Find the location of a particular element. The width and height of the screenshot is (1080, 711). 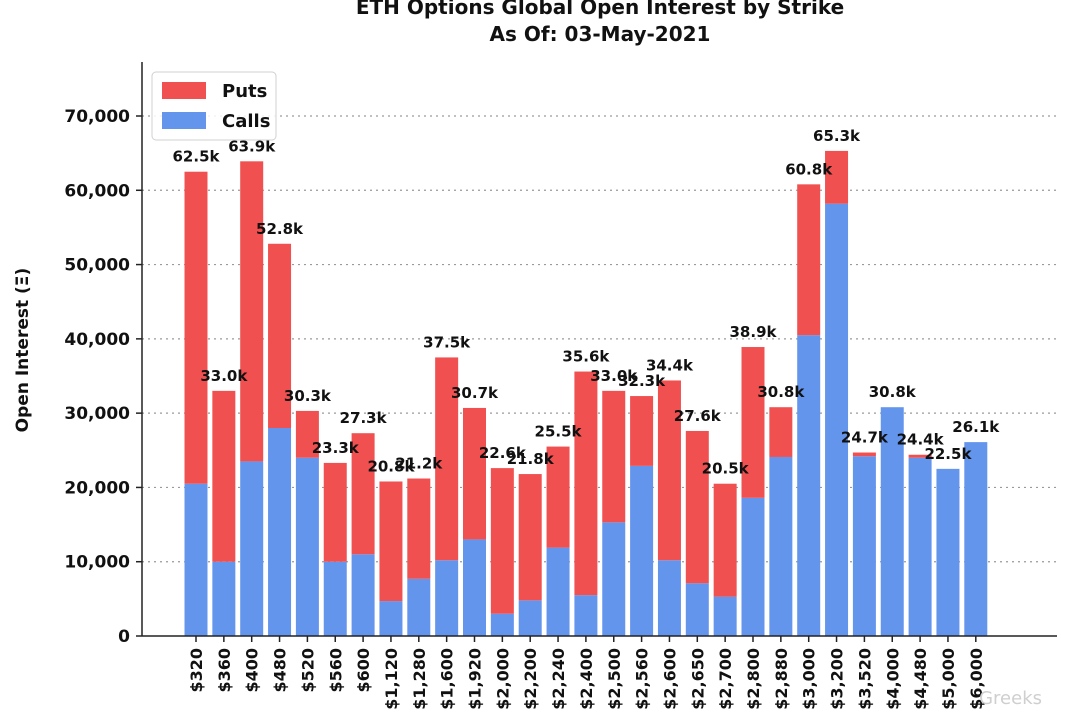

y-axis-title: Open Interest (Ξ) is located at coordinates (23, 350).